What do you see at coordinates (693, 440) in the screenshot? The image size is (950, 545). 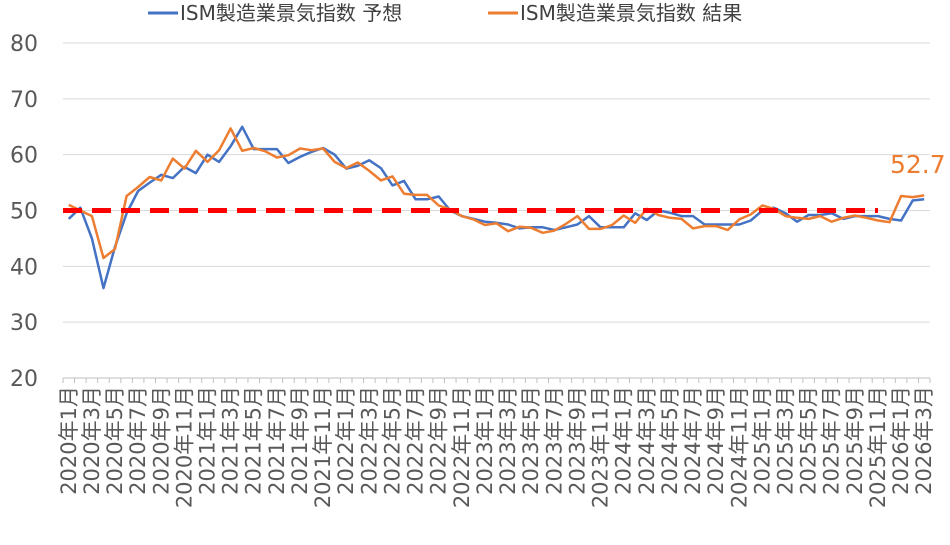 I see `x-tick-label: 2024年7月` at bounding box center [693, 440].